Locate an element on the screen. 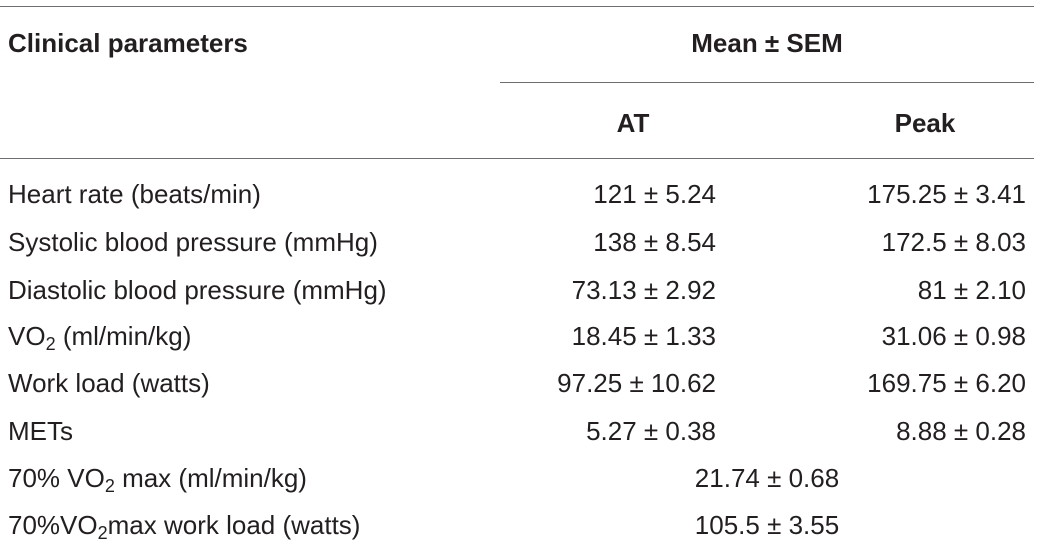 The width and height of the screenshot is (1040, 558). param-text: VO is located at coordinates (27, 336).